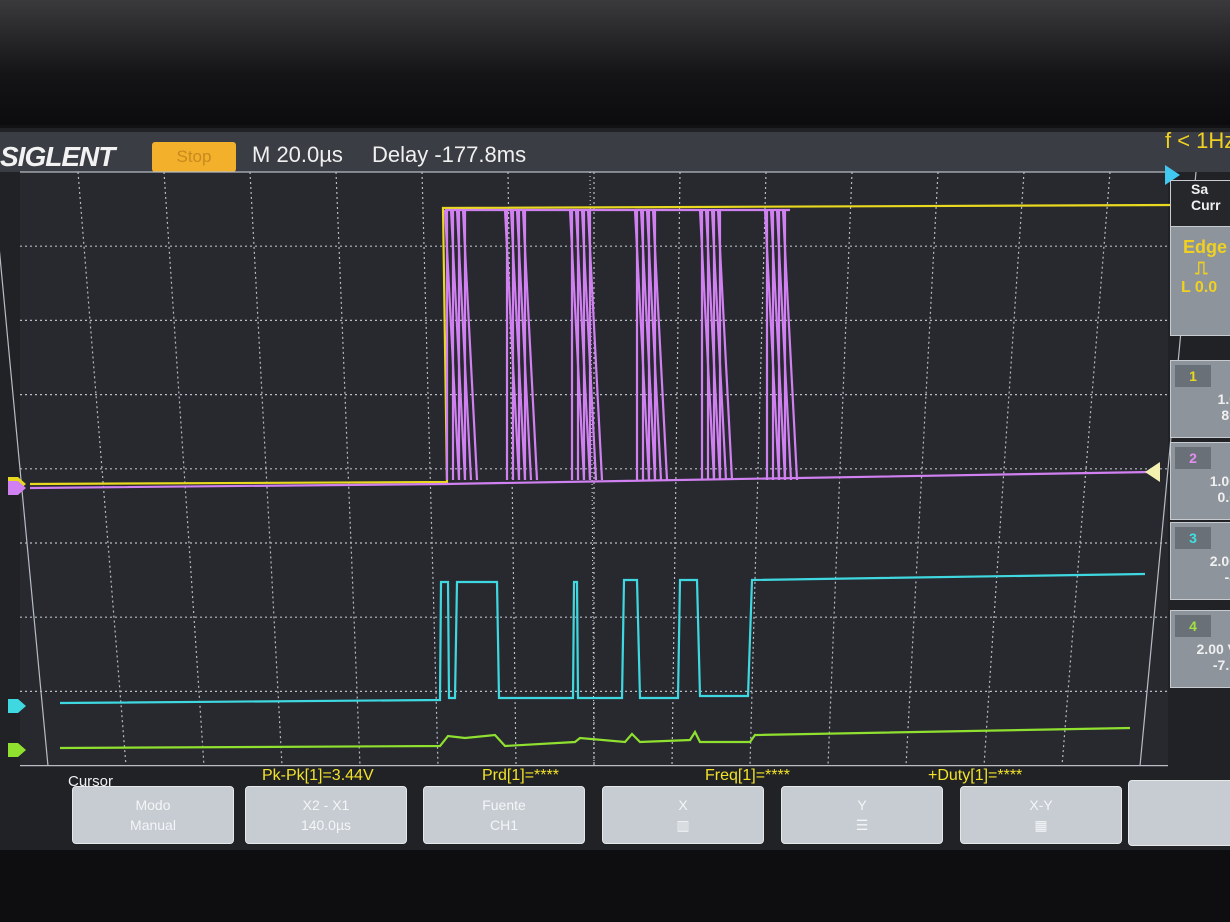 This screenshot has width=1230, height=922. I want to click on softkey-x: X ▥, so click(683, 815).